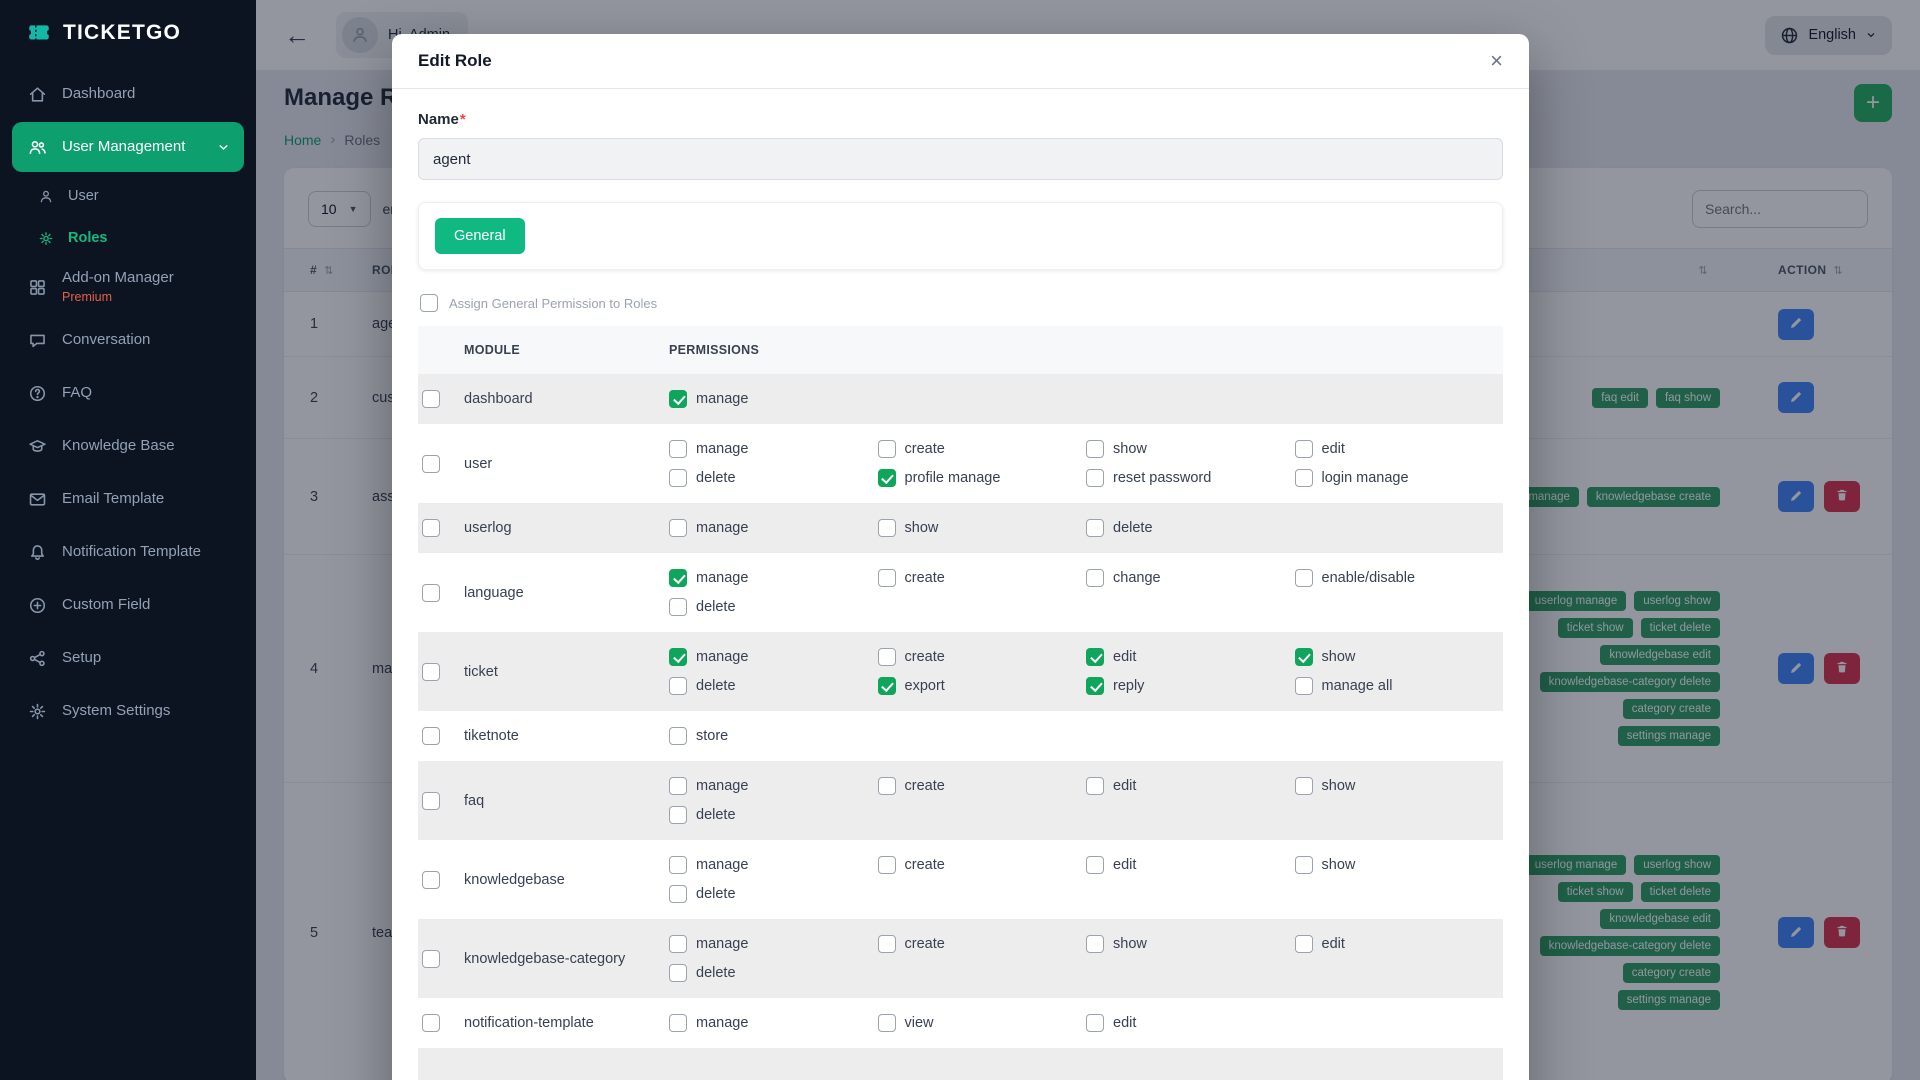  What do you see at coordinates (982, 528) in the screenshot?
I see `permission-userlog-show: show` at bounding box center [982, 528].